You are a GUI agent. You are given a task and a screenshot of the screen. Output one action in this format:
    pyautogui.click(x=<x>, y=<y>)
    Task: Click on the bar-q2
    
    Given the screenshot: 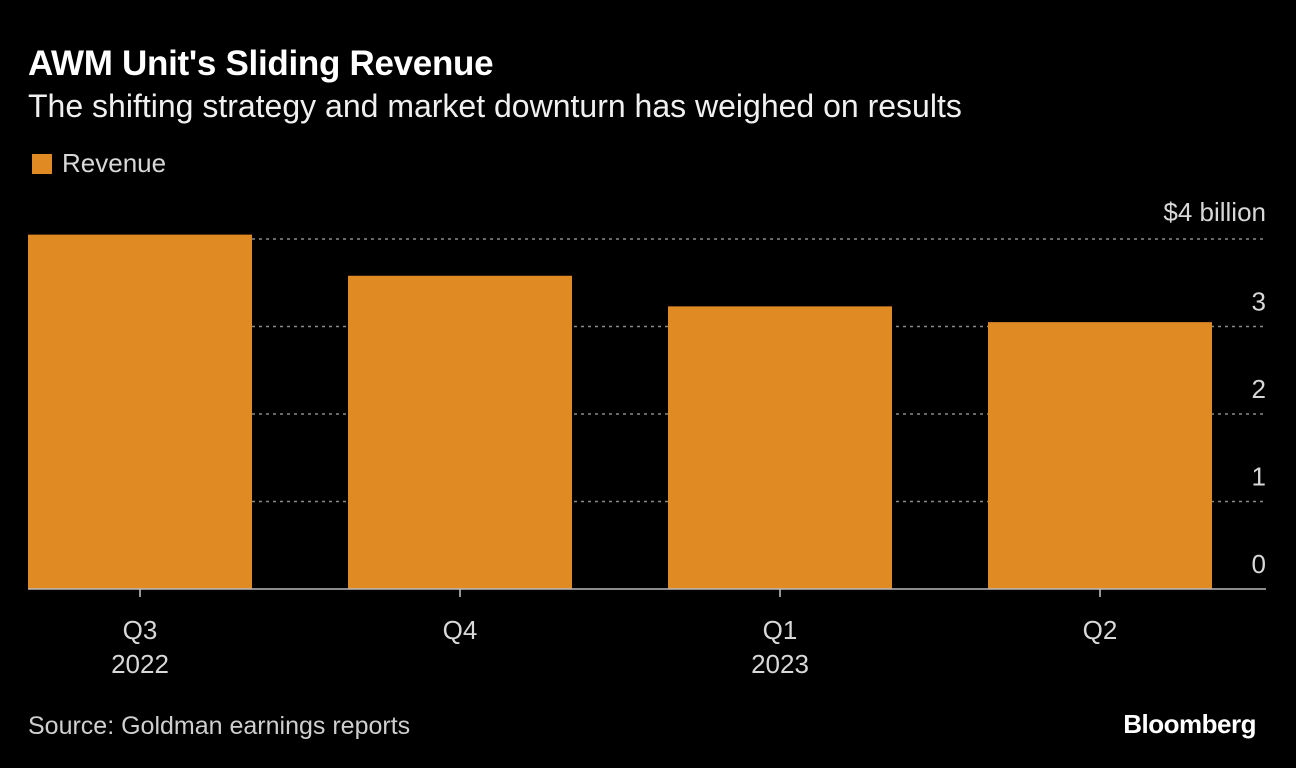 What is the action you would take?
    pyautogui.click(x=1100, y=455)
    